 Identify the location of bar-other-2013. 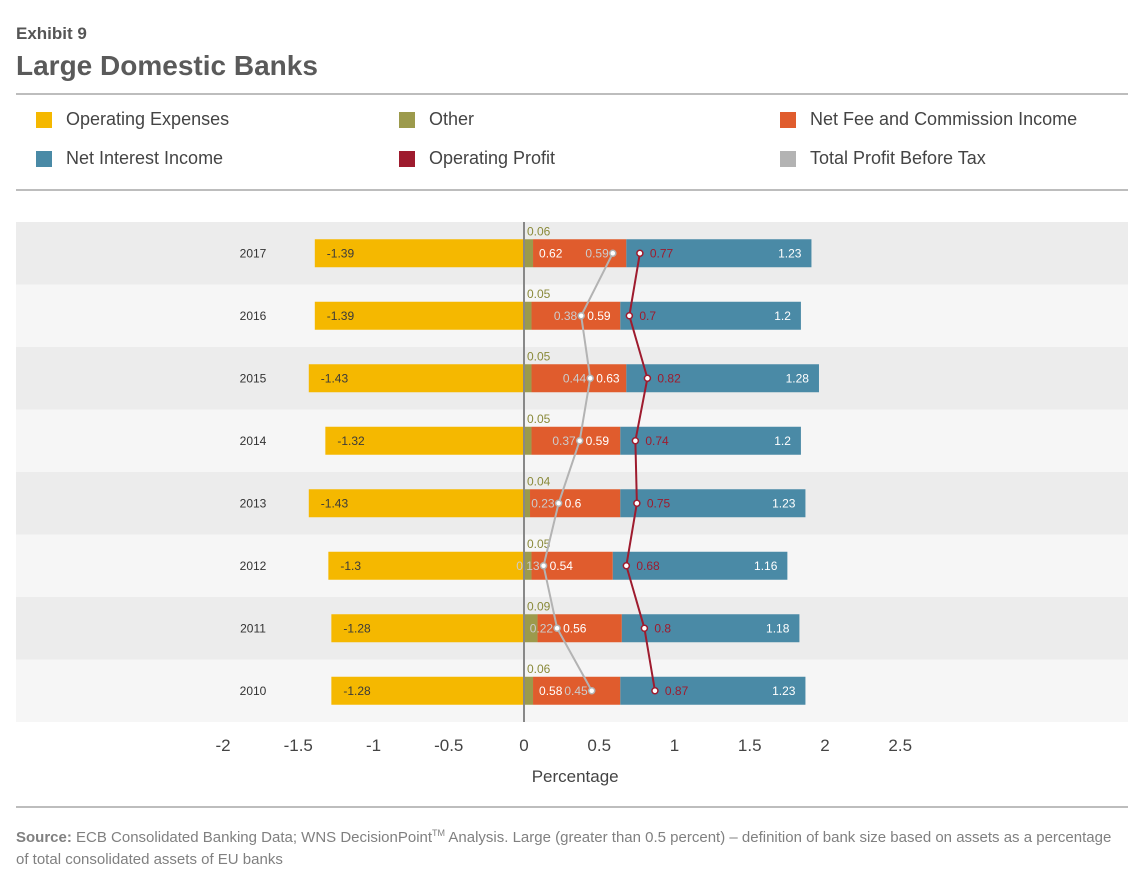
(527, 503).